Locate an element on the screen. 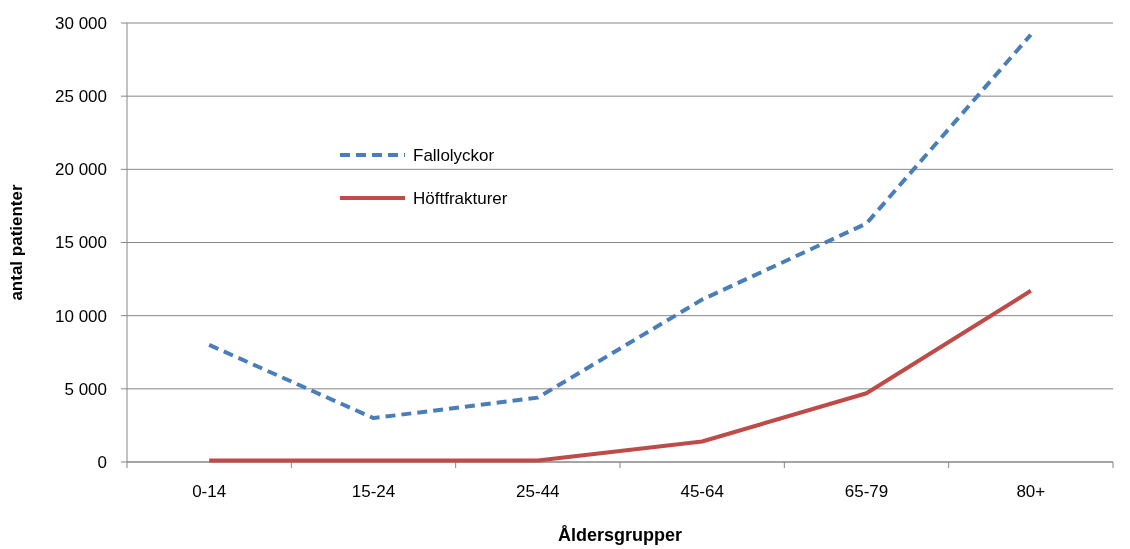 Image resolution: width=1130 pixels, height=549 pixels. y-tick-label: 0 is located at coordinates (102, 462).